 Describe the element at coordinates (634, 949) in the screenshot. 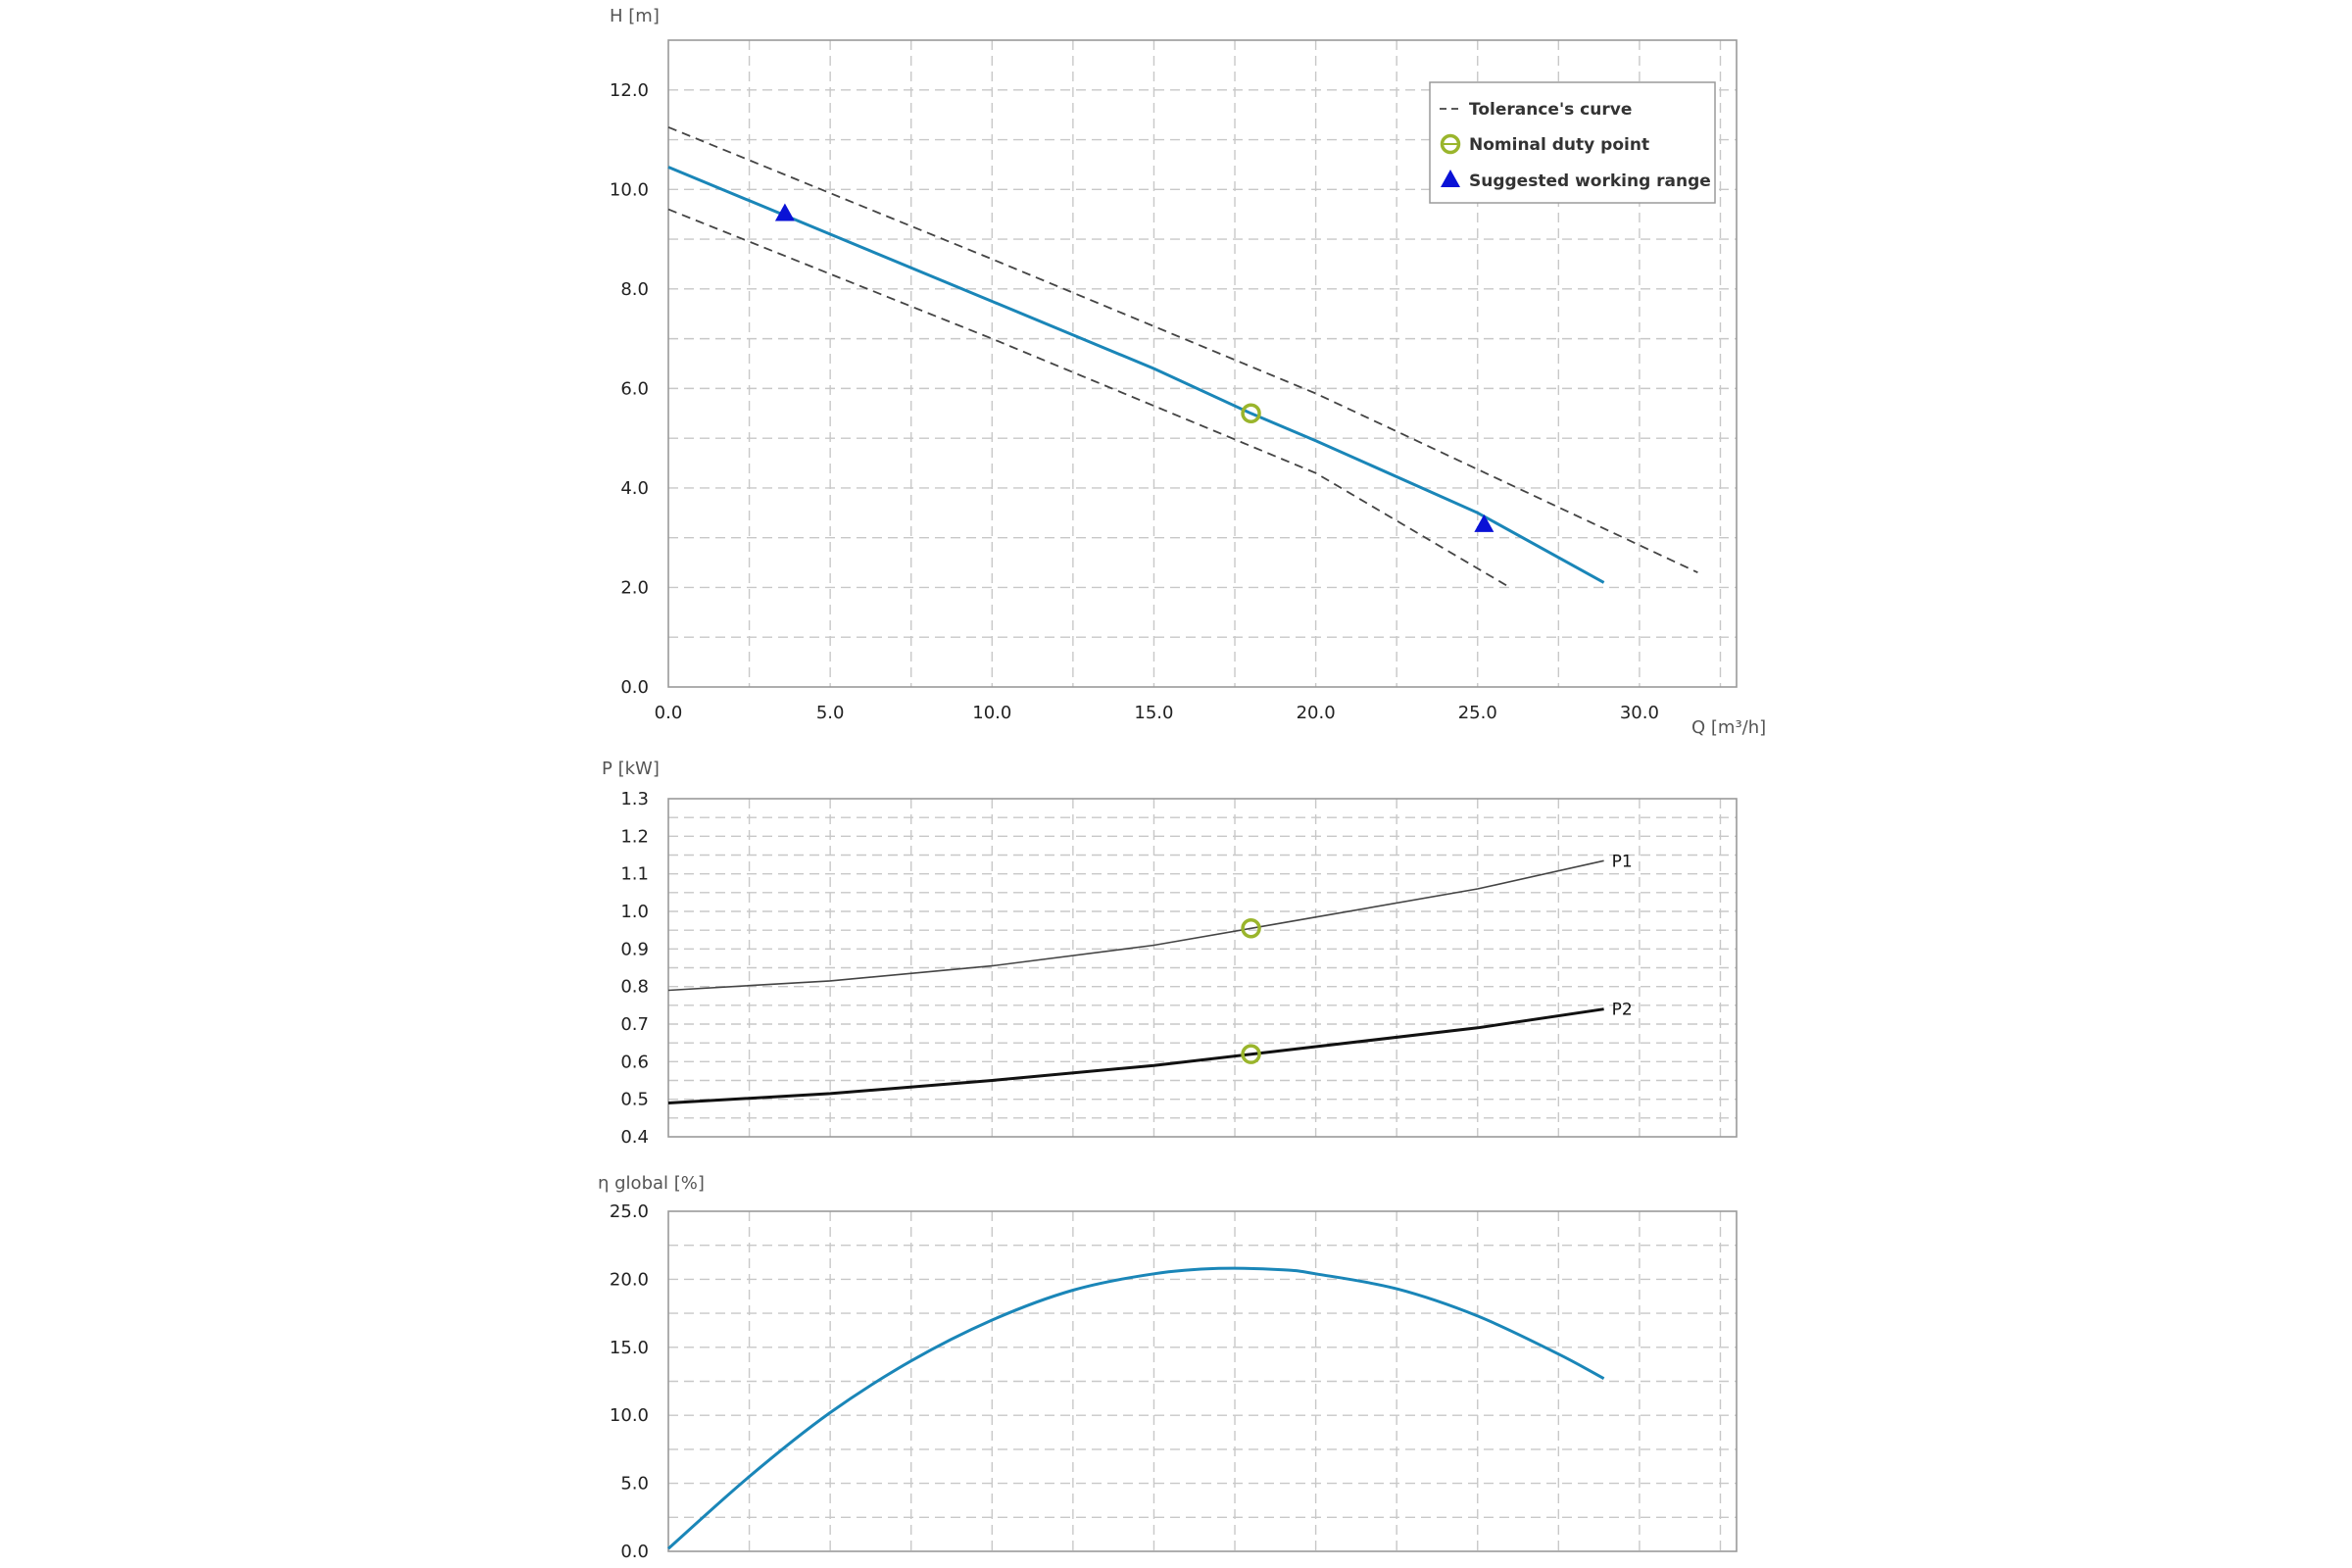

I see `y-tick-label: 0.9` at that location.